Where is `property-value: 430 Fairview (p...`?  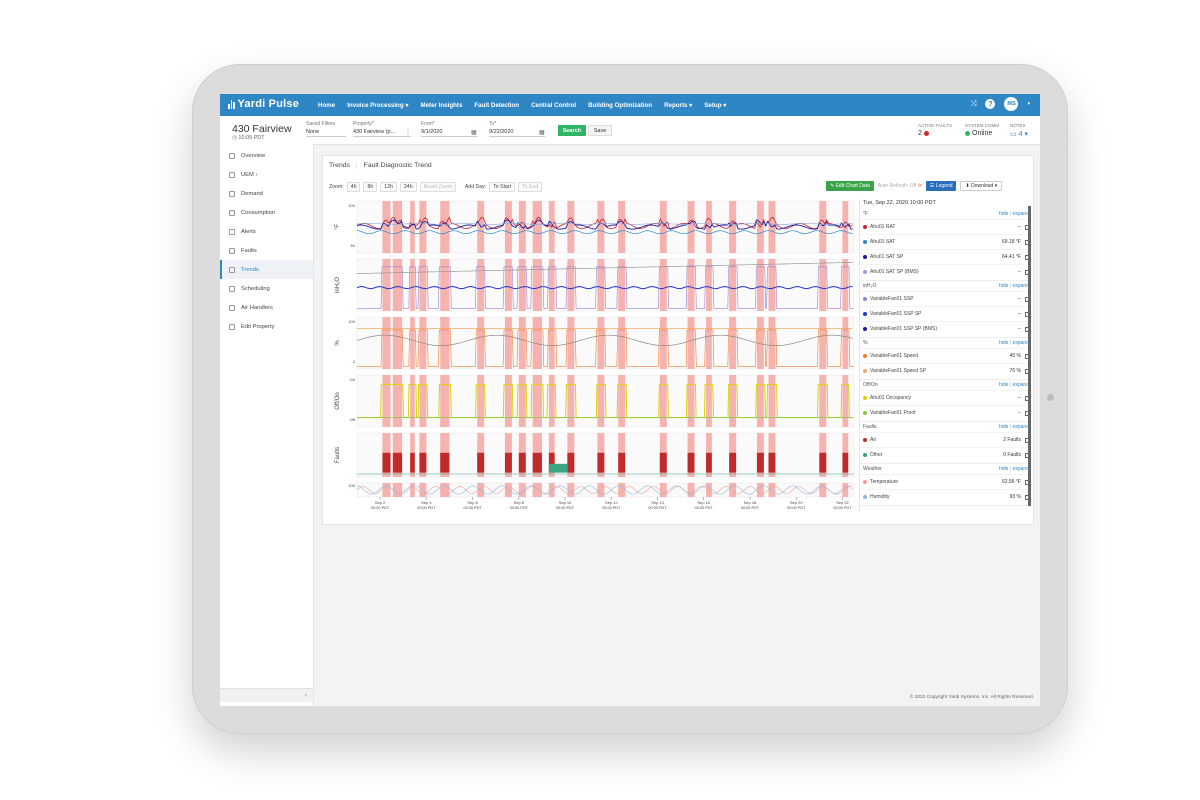 property-value: 430 Fairview (p... is located at coordinates (382, 133).